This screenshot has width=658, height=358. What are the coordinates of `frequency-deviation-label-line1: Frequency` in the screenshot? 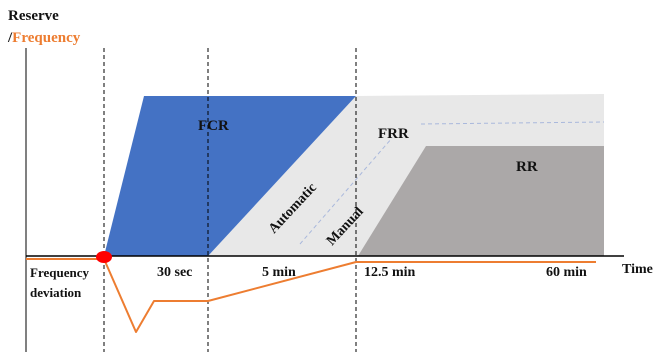 It's located at (59, 272).